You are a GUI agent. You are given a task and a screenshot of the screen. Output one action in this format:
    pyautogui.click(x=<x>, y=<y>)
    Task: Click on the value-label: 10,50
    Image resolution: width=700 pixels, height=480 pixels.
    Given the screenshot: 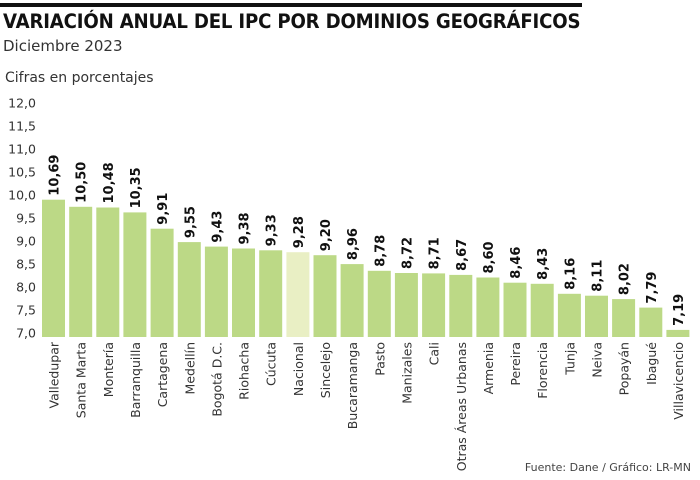 What is the action you would take?
    pyautogui.click(x=82, y=182)
    